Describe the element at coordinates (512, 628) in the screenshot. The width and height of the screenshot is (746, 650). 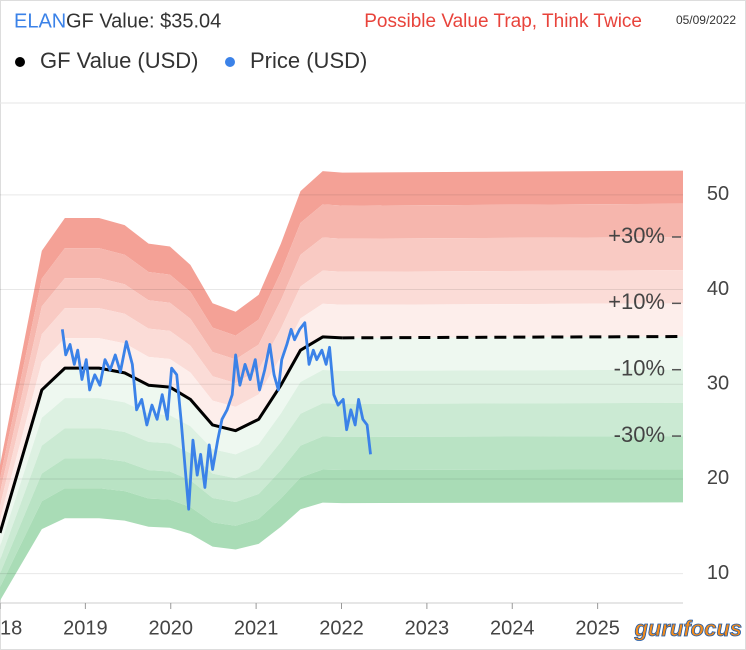
I see `x-tick-label: 2024` at that location.